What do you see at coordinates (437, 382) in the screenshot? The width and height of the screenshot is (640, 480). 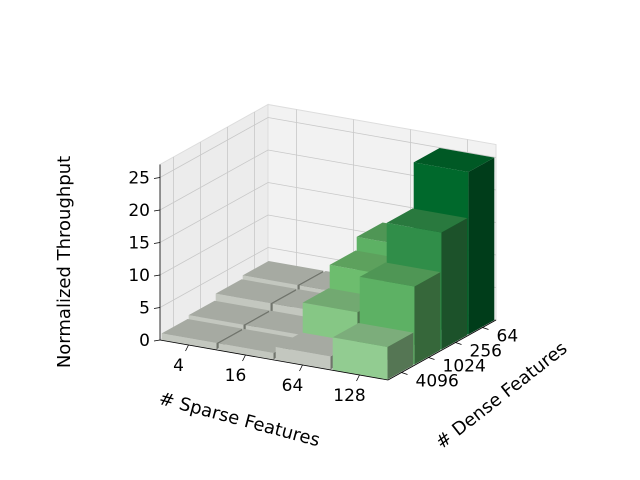 I see `y-tick-label: 4096` at bounding box center [437, 382].